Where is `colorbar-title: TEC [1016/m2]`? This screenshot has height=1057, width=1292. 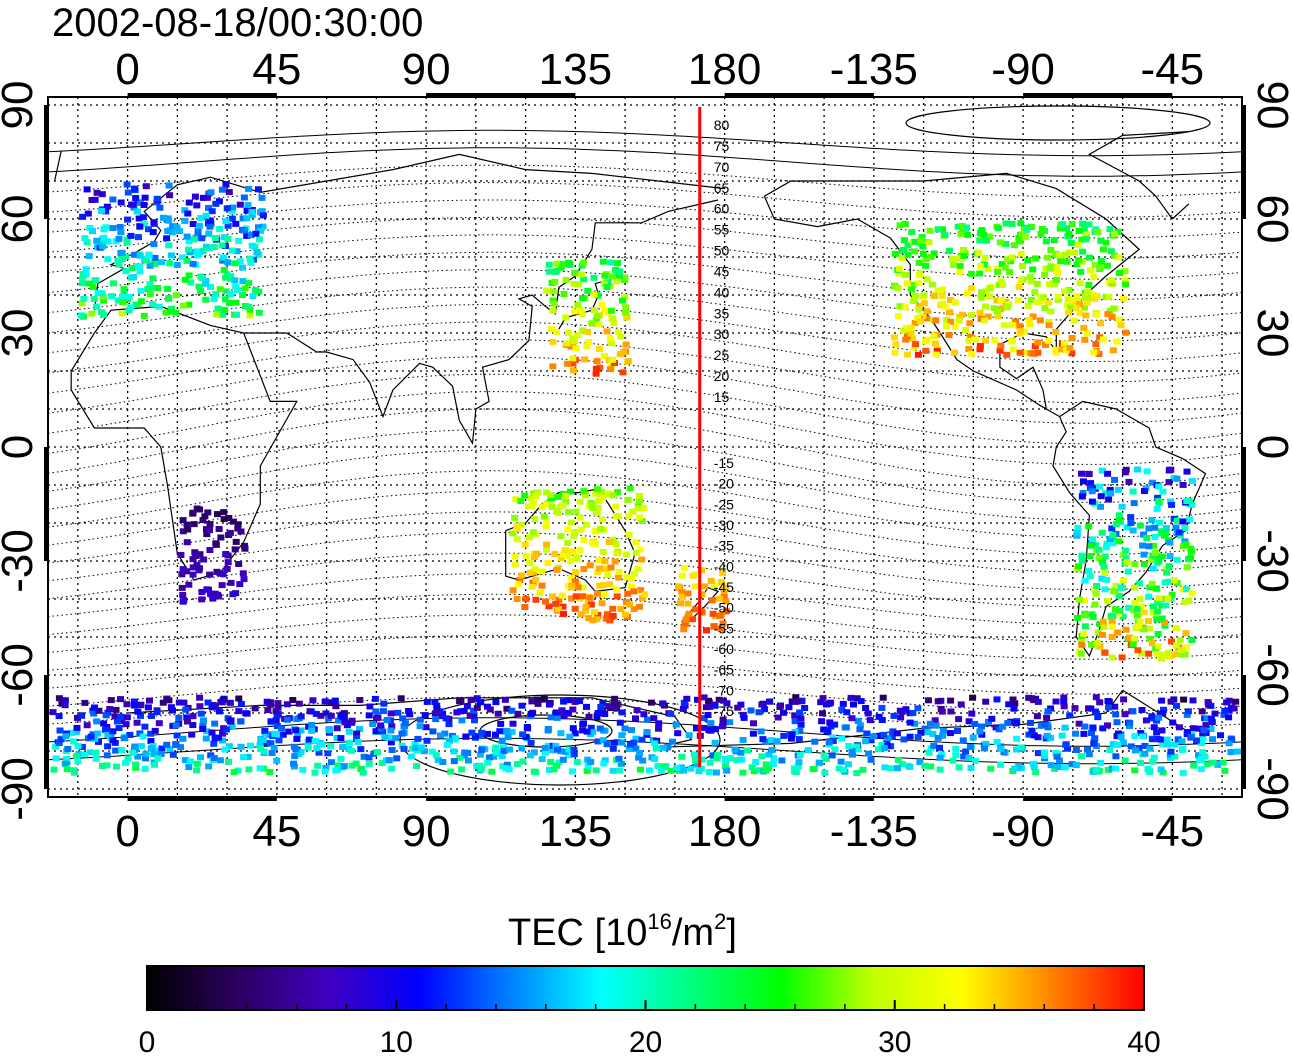
colorbar-title: TEC [1016/m2] is located at coordinates (622, 931).